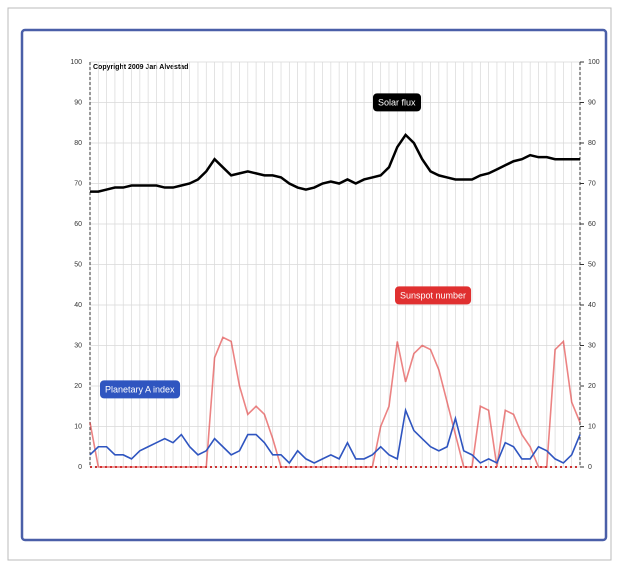 The image size is (619, 562). I want to click on y-tick-label: 70, so click(78, 183).